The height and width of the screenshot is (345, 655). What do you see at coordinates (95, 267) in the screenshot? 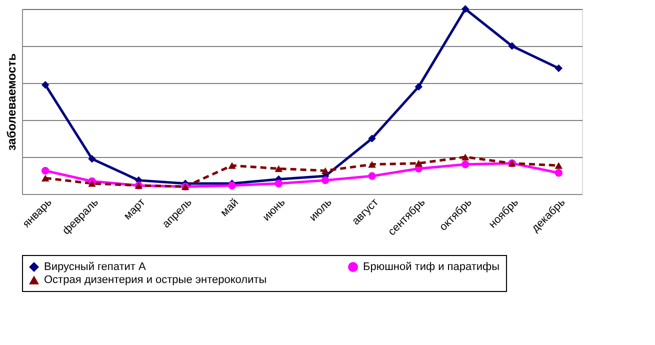
I see `legend-label: Вирусный гепатит А` at bounding box center [95, 267].